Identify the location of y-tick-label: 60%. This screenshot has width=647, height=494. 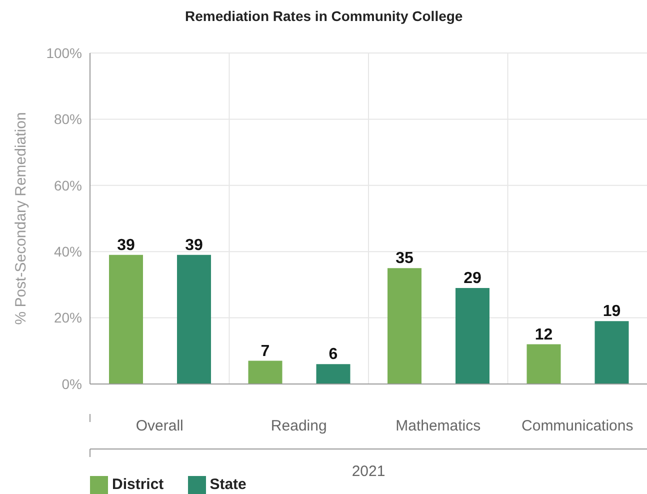
(68, 185).